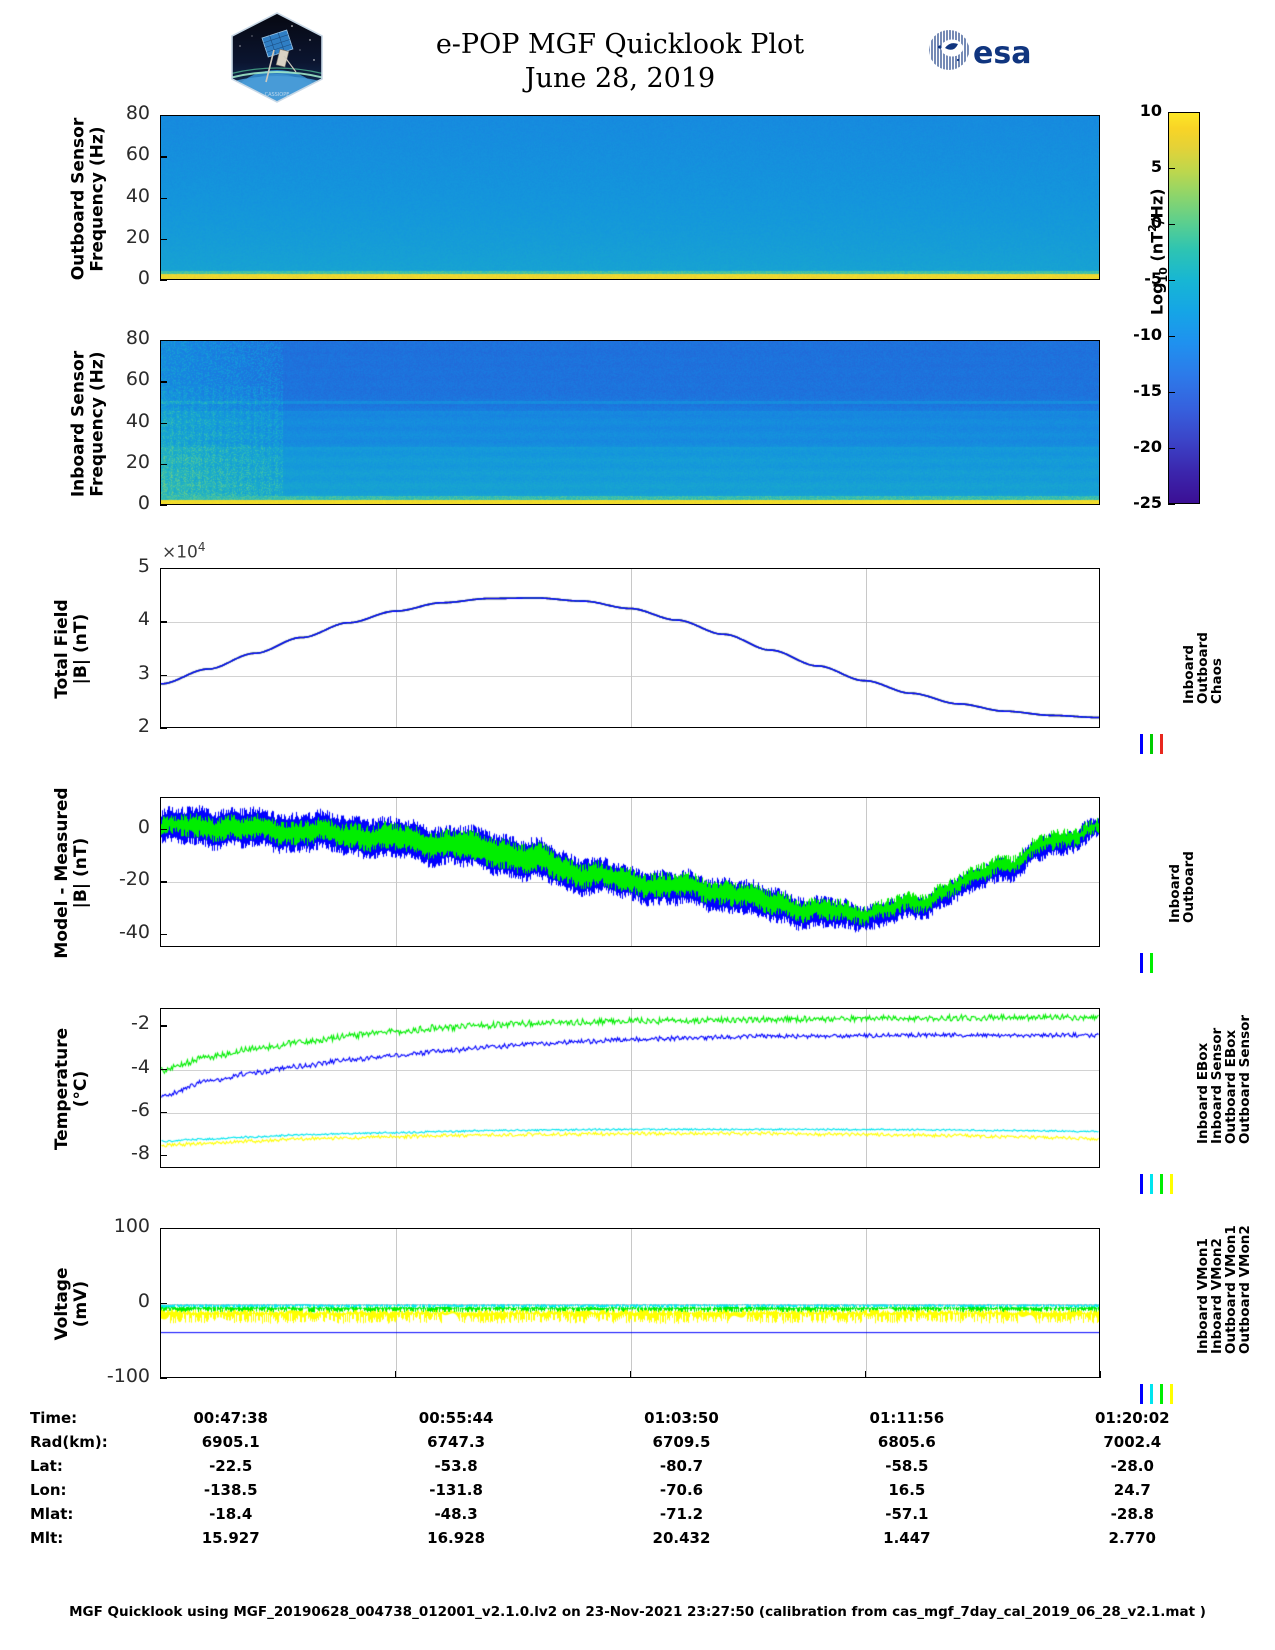  What do you see at coordinates (456, 1490) in the screenshot?
I see `xaxis-row-value: -131.8` at bounding box center [456, 1490].